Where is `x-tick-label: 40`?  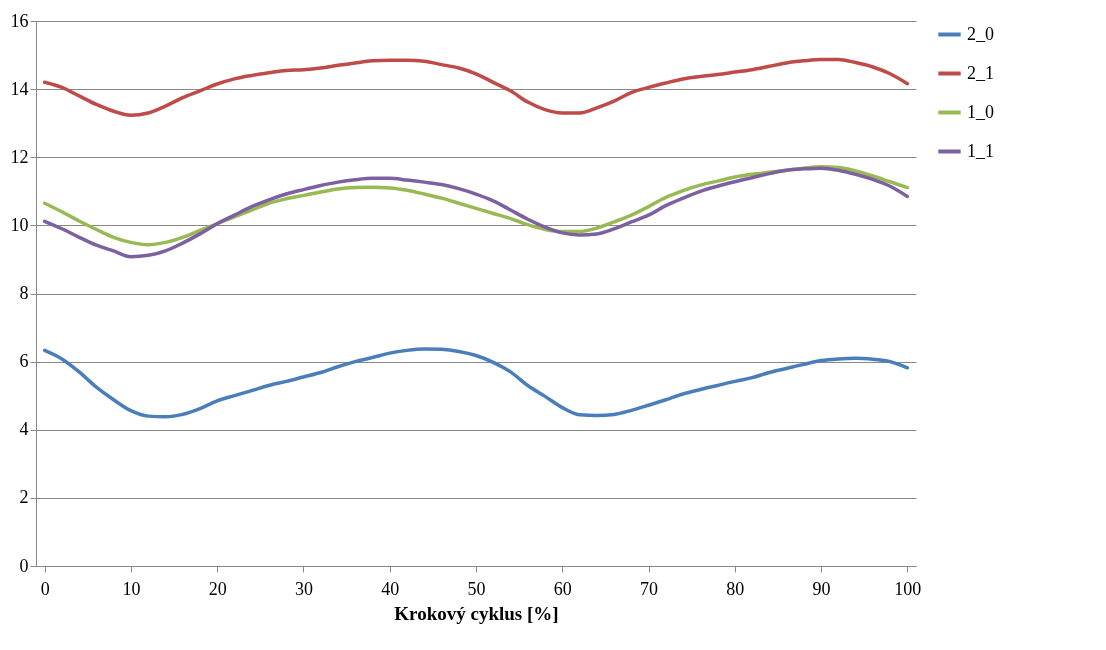 x-tick-label: 40 is located at coordinates (390, 588).